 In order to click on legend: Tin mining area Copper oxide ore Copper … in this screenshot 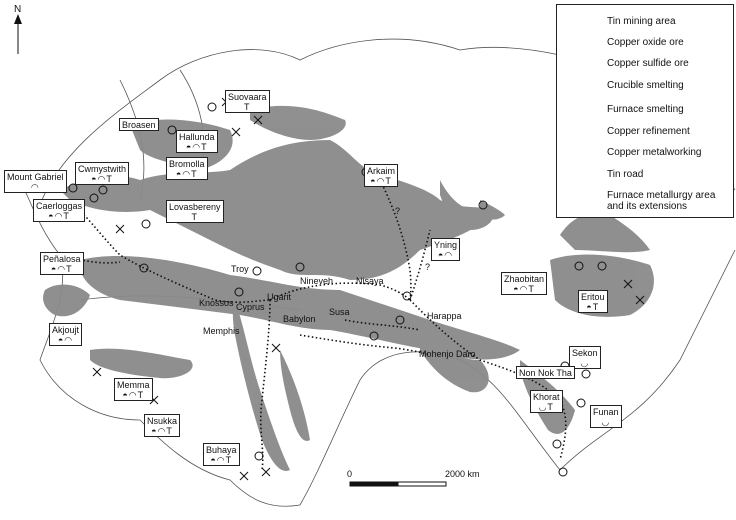, I will do `click(645, 111)`.